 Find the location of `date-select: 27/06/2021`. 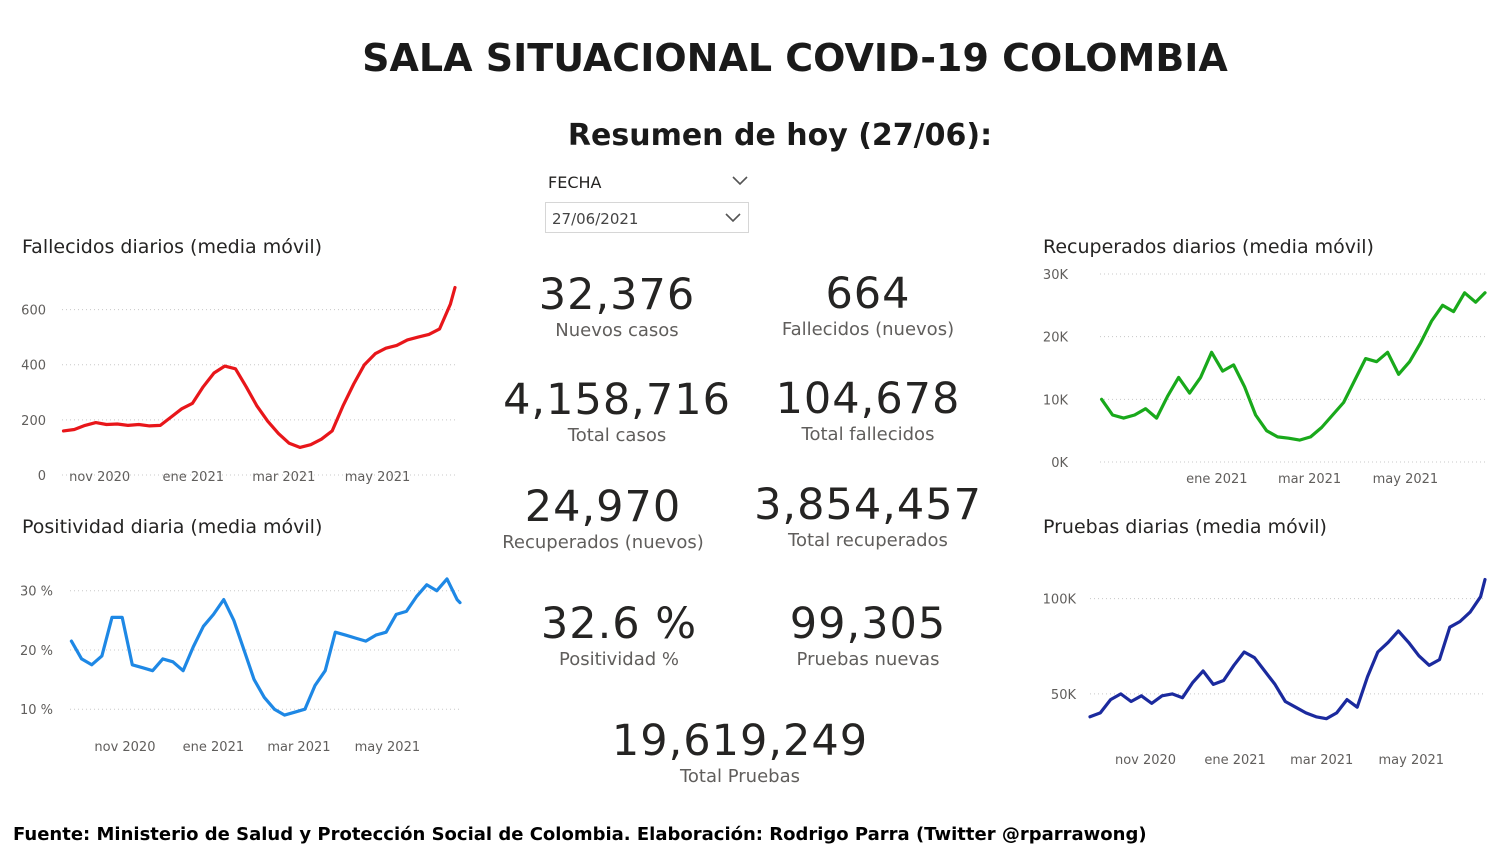

date-select: 27/06/2021 is located at coordinates (647, 217).